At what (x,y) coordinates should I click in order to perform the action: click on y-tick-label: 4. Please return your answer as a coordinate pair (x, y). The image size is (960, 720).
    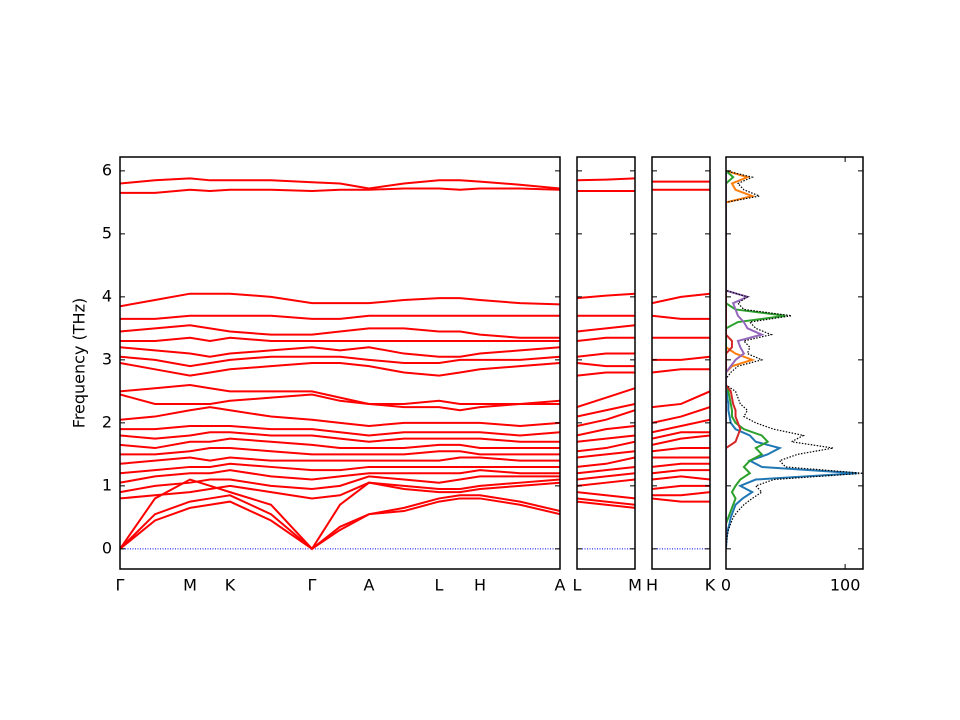
    Looking at the image, I should click on (107, 295).